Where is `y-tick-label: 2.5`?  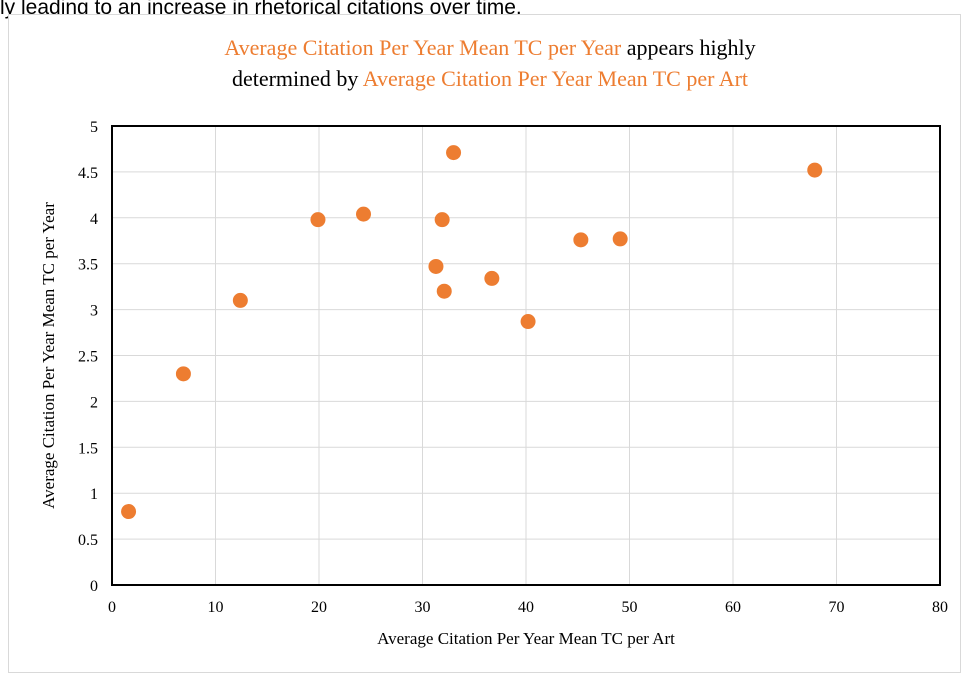 y-tick-label: 2.5 is located at coordinates (88, 357).